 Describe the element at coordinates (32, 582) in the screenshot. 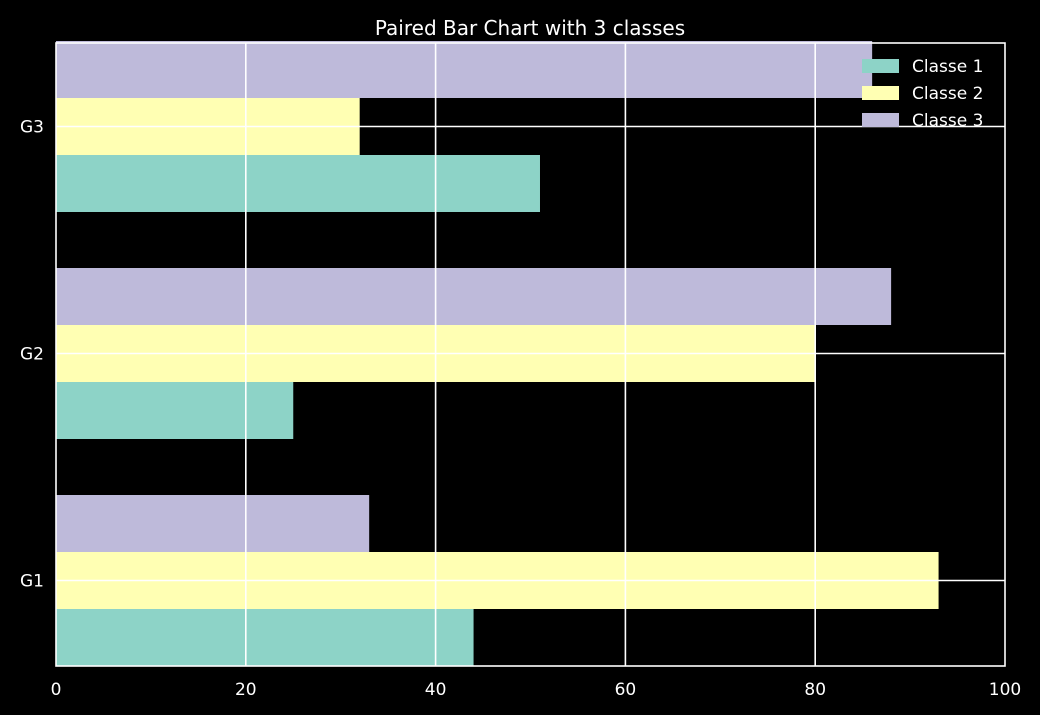

I see `y-tick-label-g1: G1` at that location.